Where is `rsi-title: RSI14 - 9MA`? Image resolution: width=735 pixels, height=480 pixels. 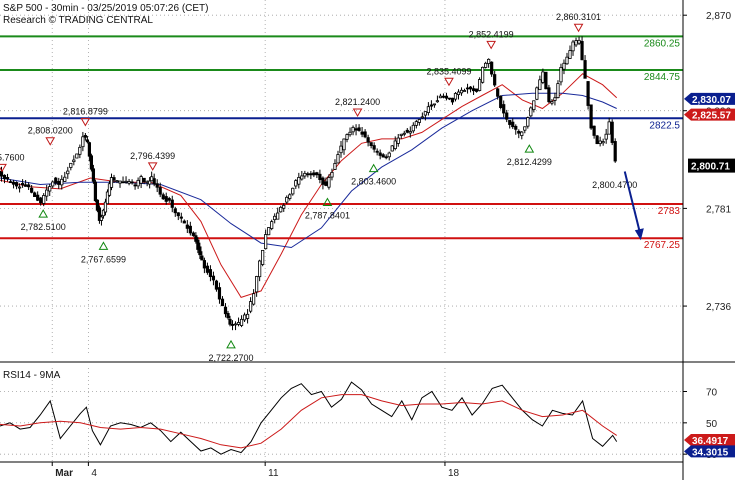
rsi-title: RSI14 - 9MA is located at coordinates (32, 375).